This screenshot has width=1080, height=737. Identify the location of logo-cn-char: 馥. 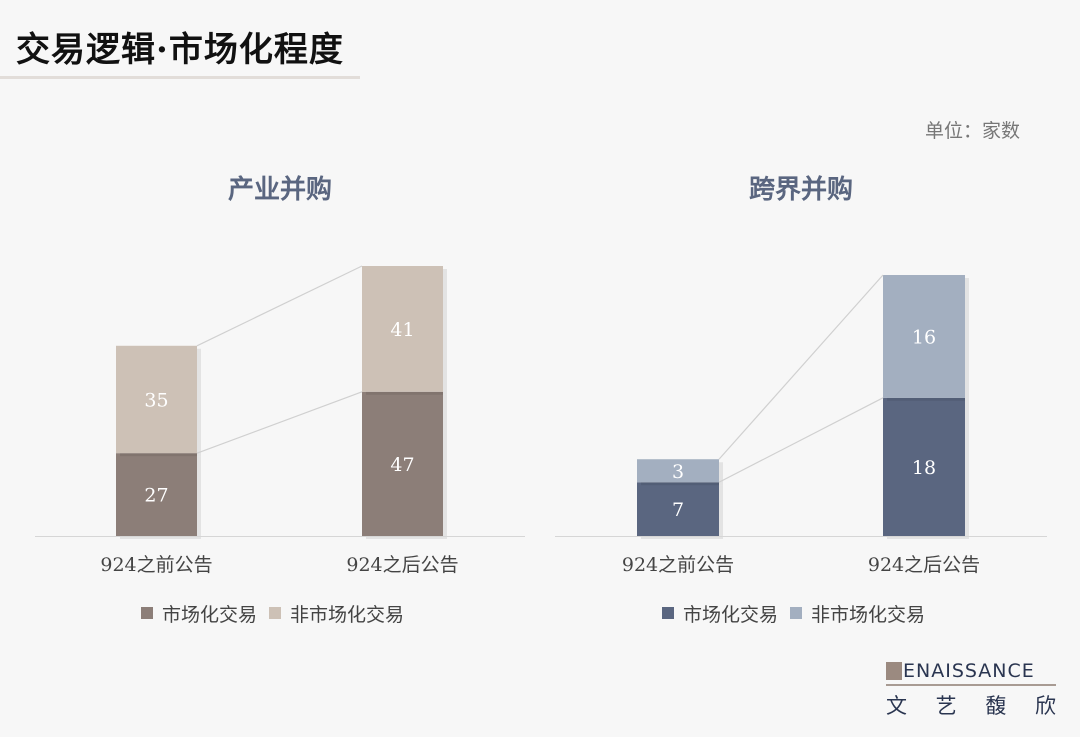
(996, 706).